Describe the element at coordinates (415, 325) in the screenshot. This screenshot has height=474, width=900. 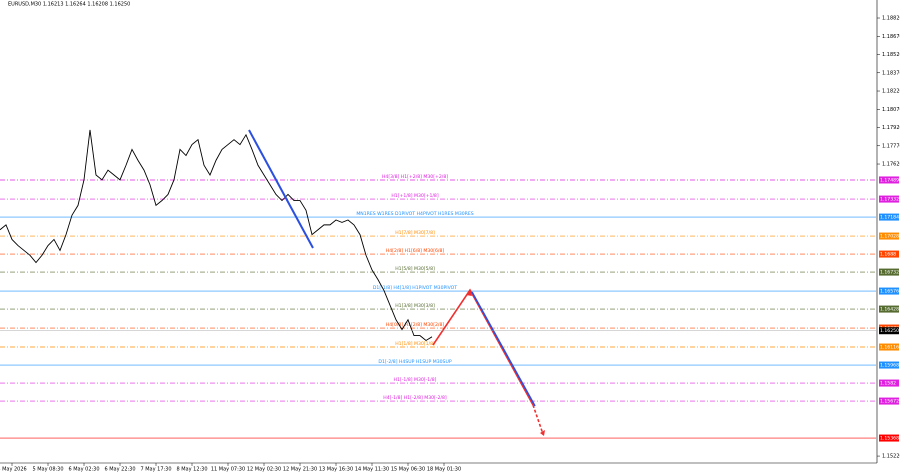
I see `level-label: H4[0/8] H1[2/8] M30[2/8]` at that location.